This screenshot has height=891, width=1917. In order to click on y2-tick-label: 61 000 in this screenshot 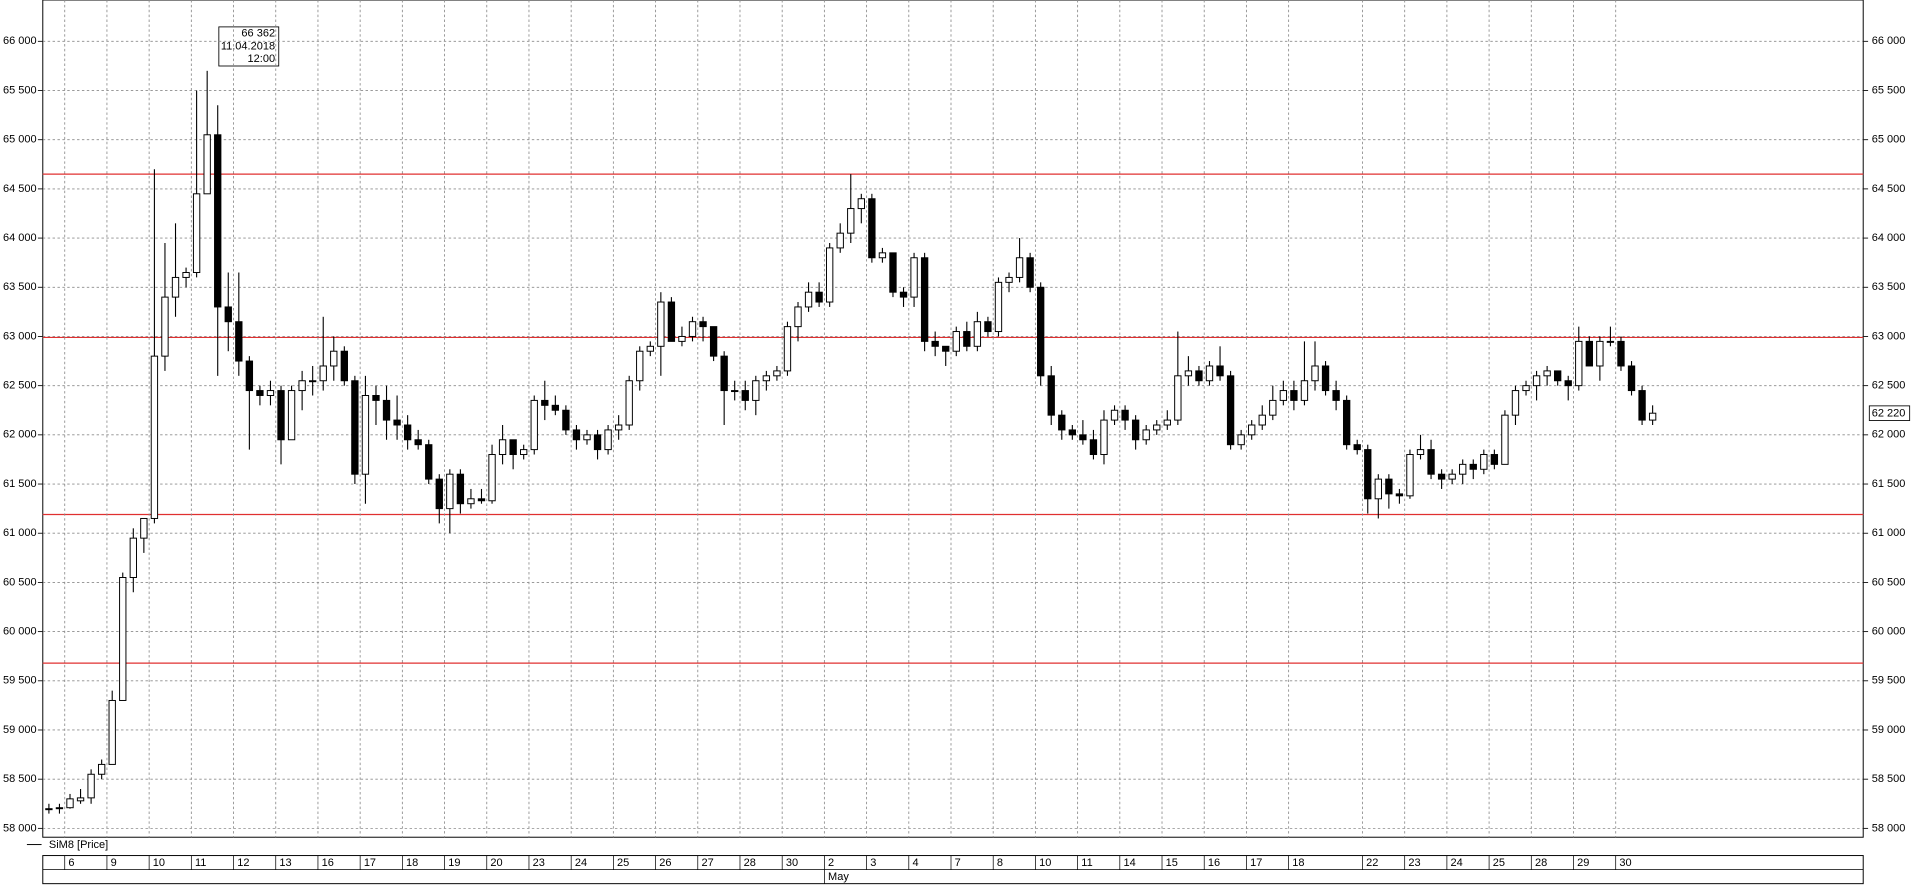, I will do `click(1889, 533)`.